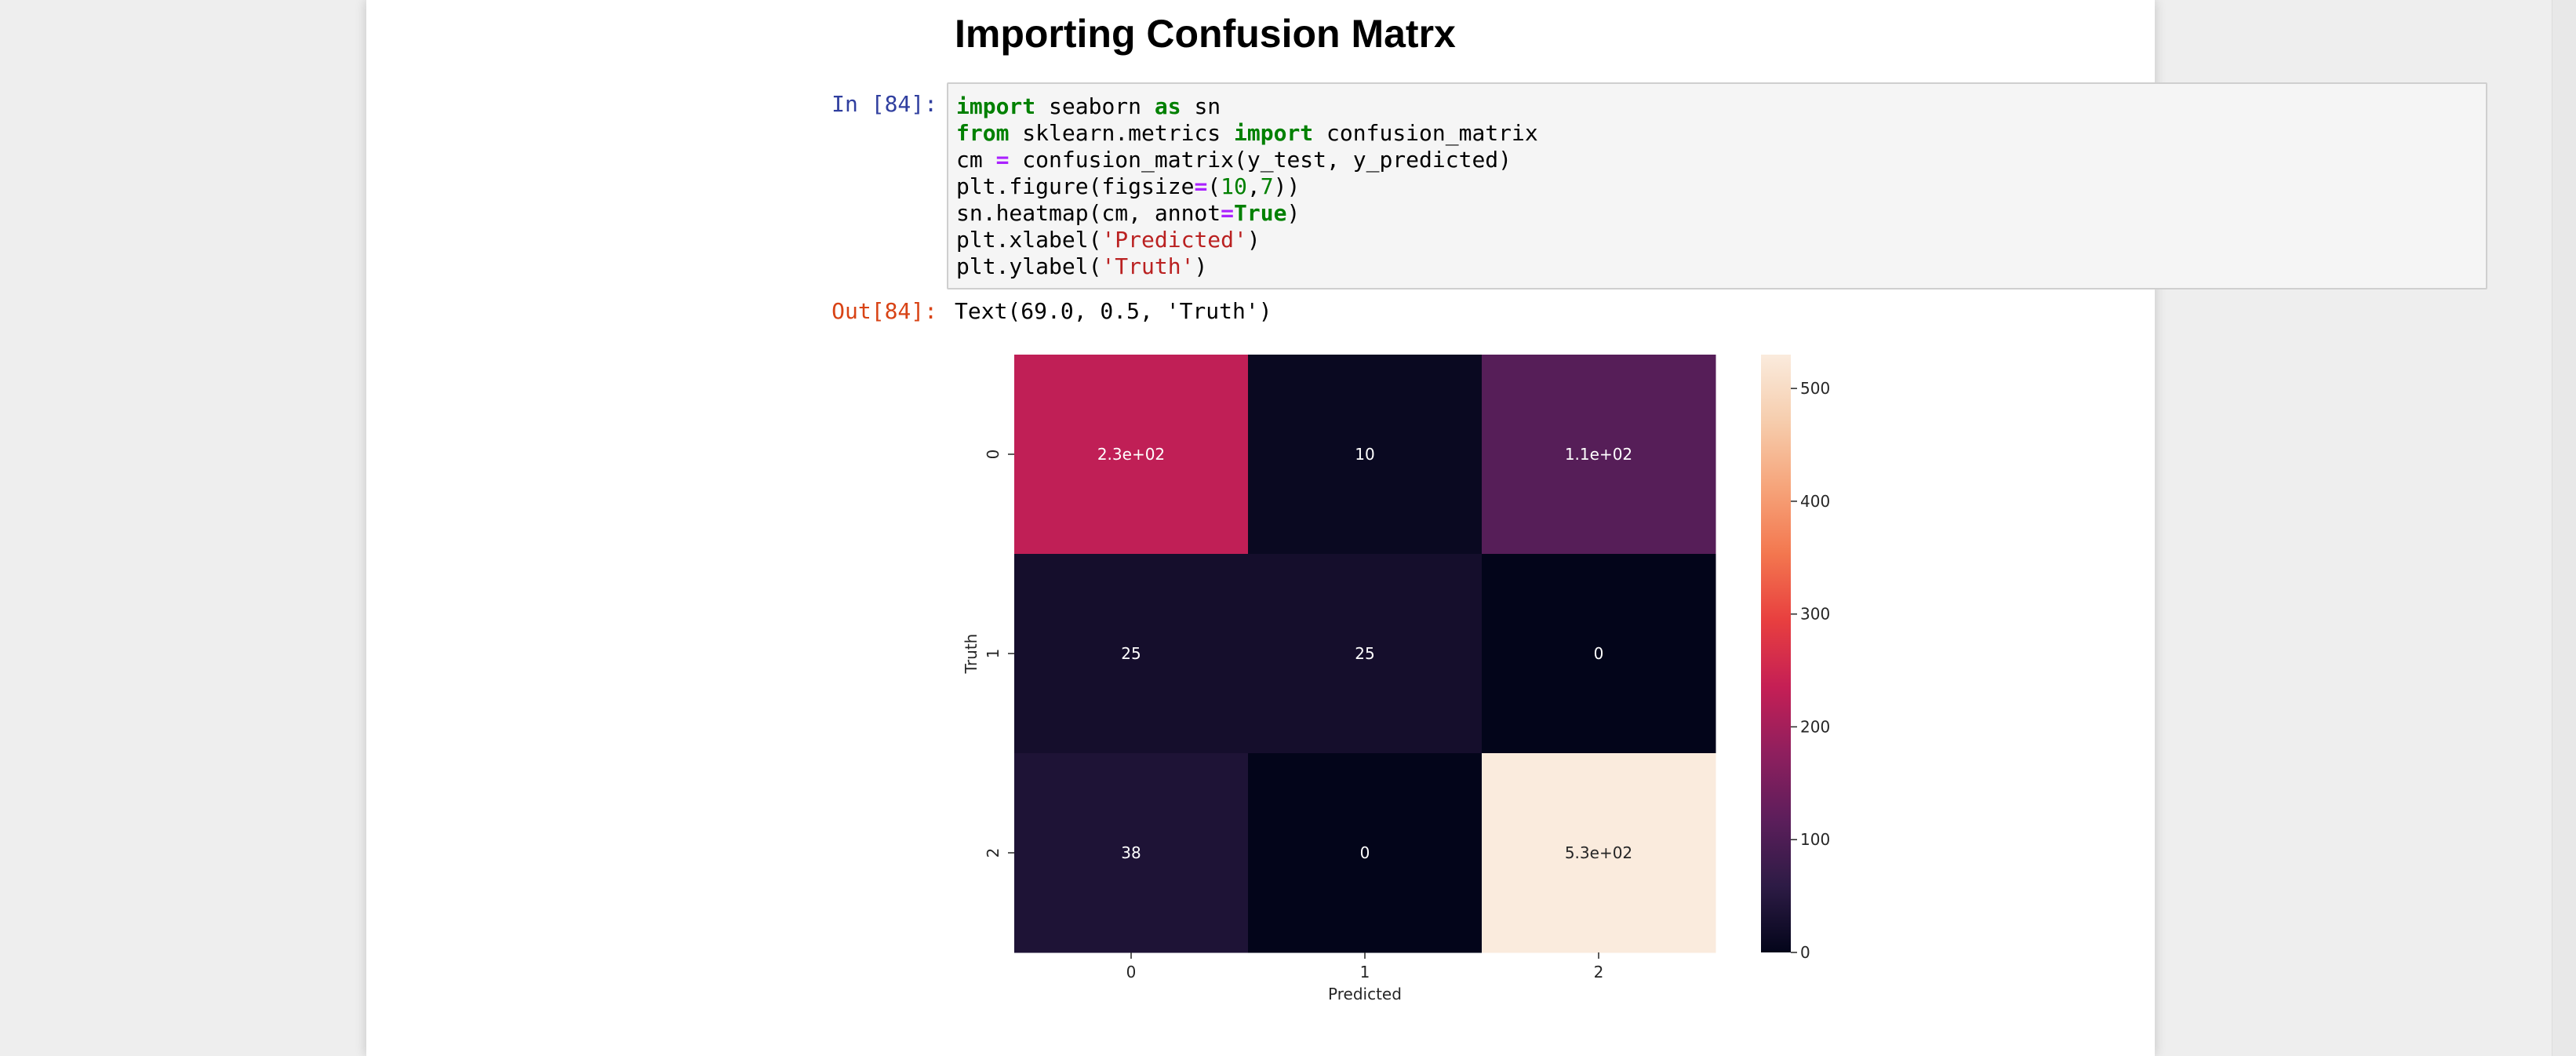 The width and height of the screenshot is (2576, 1056). Describe the element at coordinates (1815, 501) in the screenshot. I see `colorbar-tick-label: 400` at that location.